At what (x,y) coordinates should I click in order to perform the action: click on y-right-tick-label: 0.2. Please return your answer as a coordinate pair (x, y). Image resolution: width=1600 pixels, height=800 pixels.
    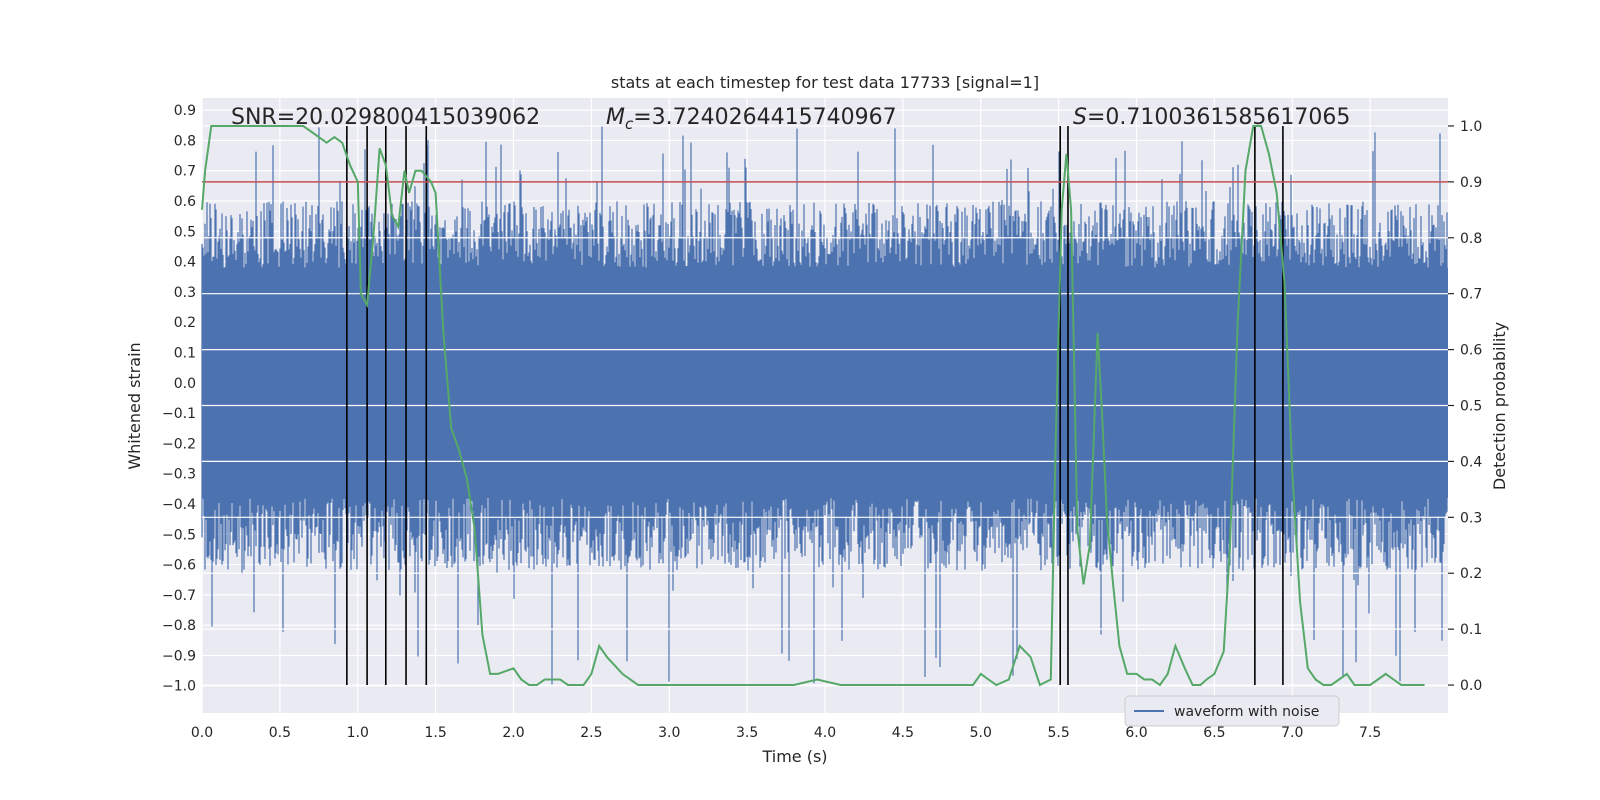
    Looking at the image, I should click on (1471, 574).